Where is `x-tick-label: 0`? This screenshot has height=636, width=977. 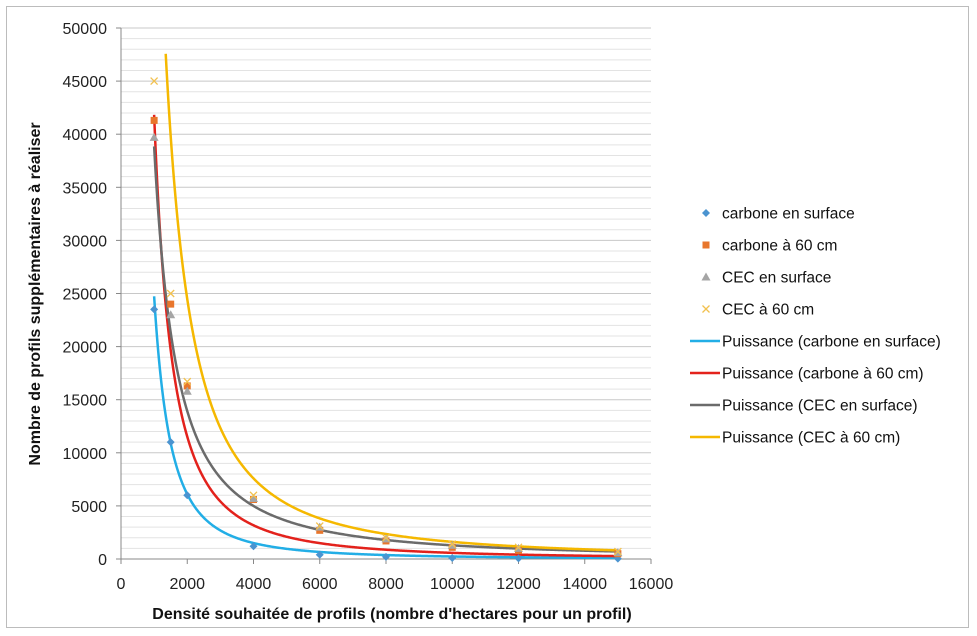
x-tick-label: 0 is located at coordinates (121, 584).